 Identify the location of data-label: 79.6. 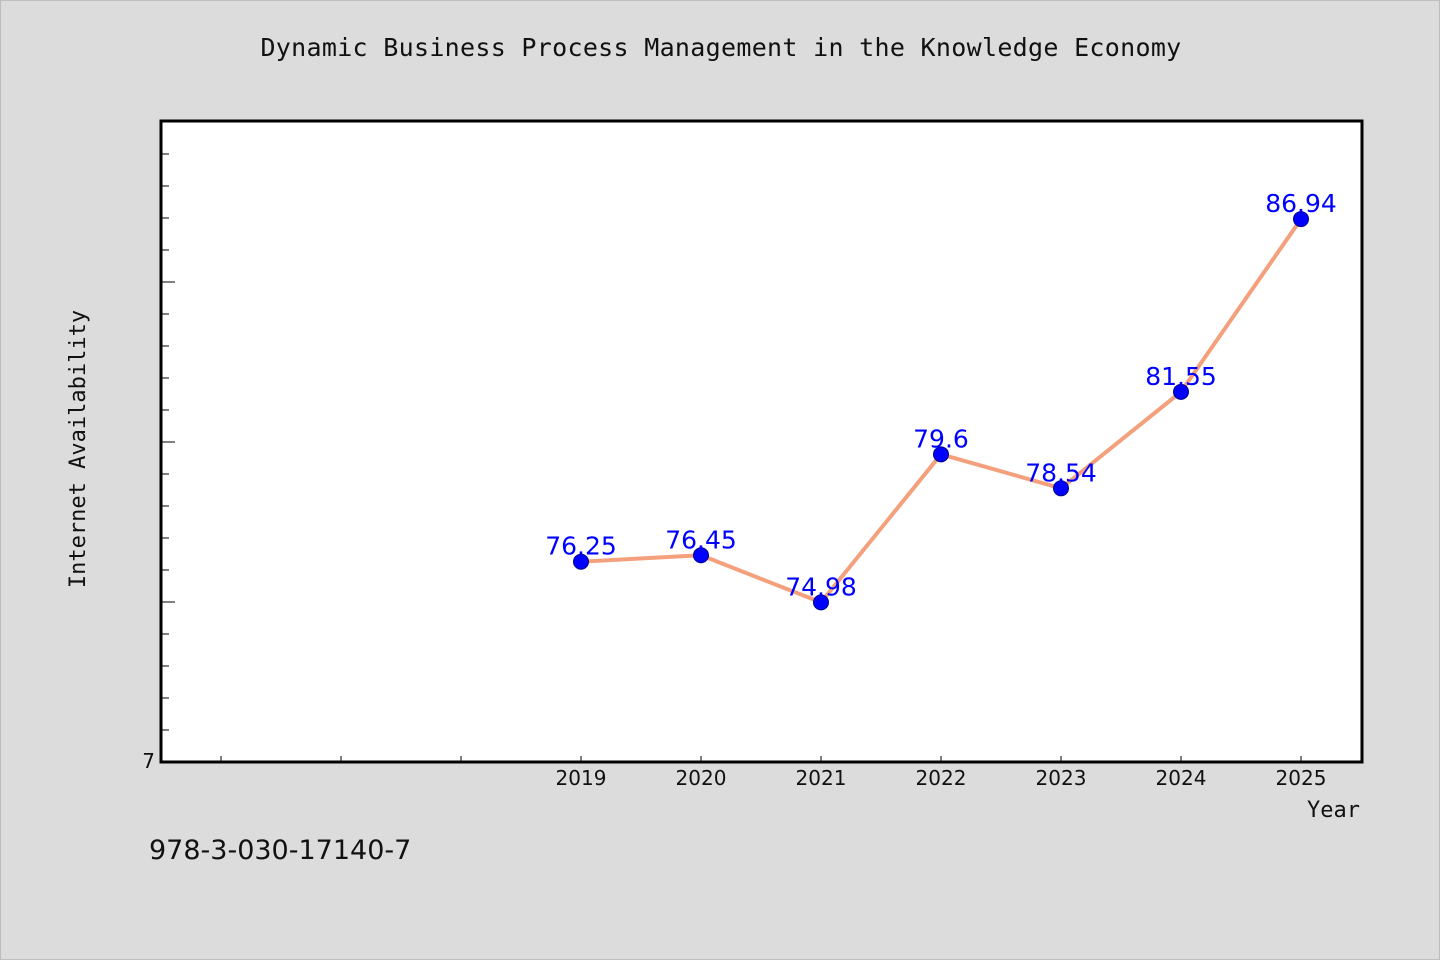
(941, 438).